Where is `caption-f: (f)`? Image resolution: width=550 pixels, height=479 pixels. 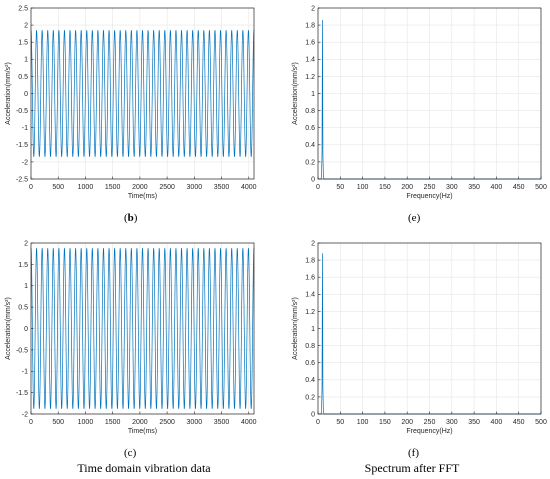 caption-f: (f) is located at coordinates (414, 453).